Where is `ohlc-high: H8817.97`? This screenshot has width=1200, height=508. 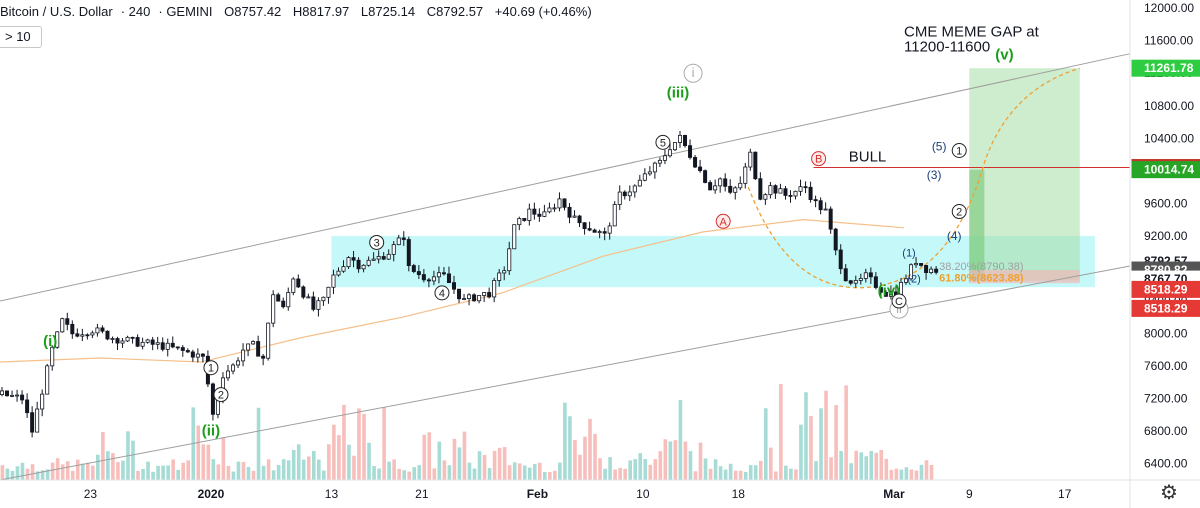 ohlc-high: H8817.97 is located at coordinates (321, 11).